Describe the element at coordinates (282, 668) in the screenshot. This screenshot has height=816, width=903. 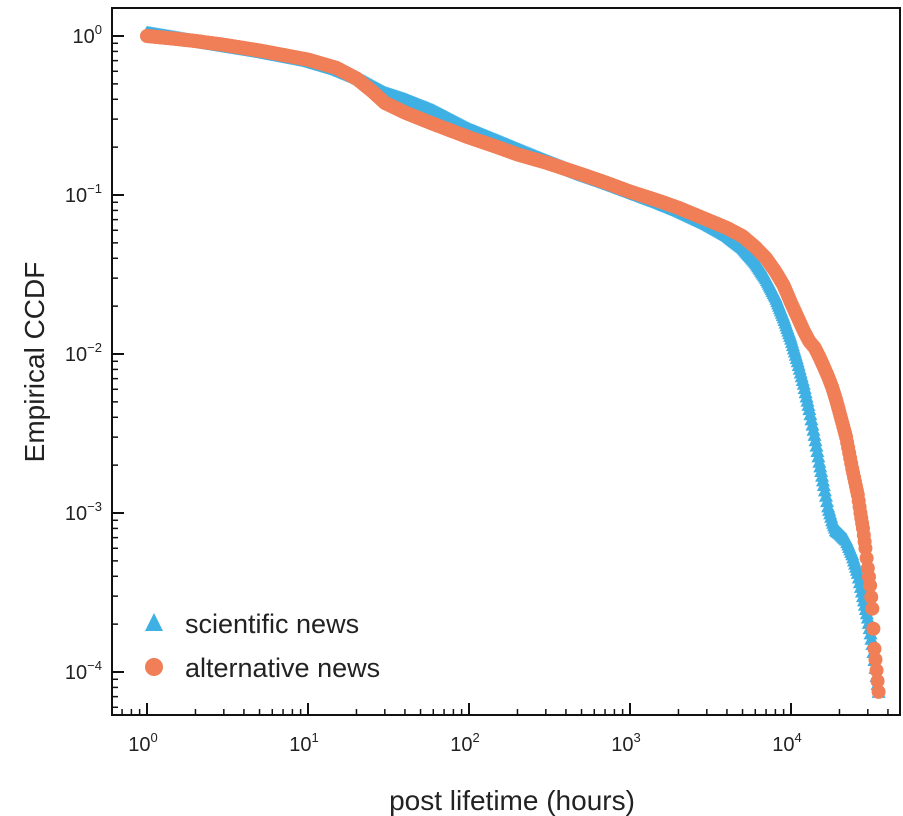
I see `legend-label-alternative-news: alternative news` at that location.